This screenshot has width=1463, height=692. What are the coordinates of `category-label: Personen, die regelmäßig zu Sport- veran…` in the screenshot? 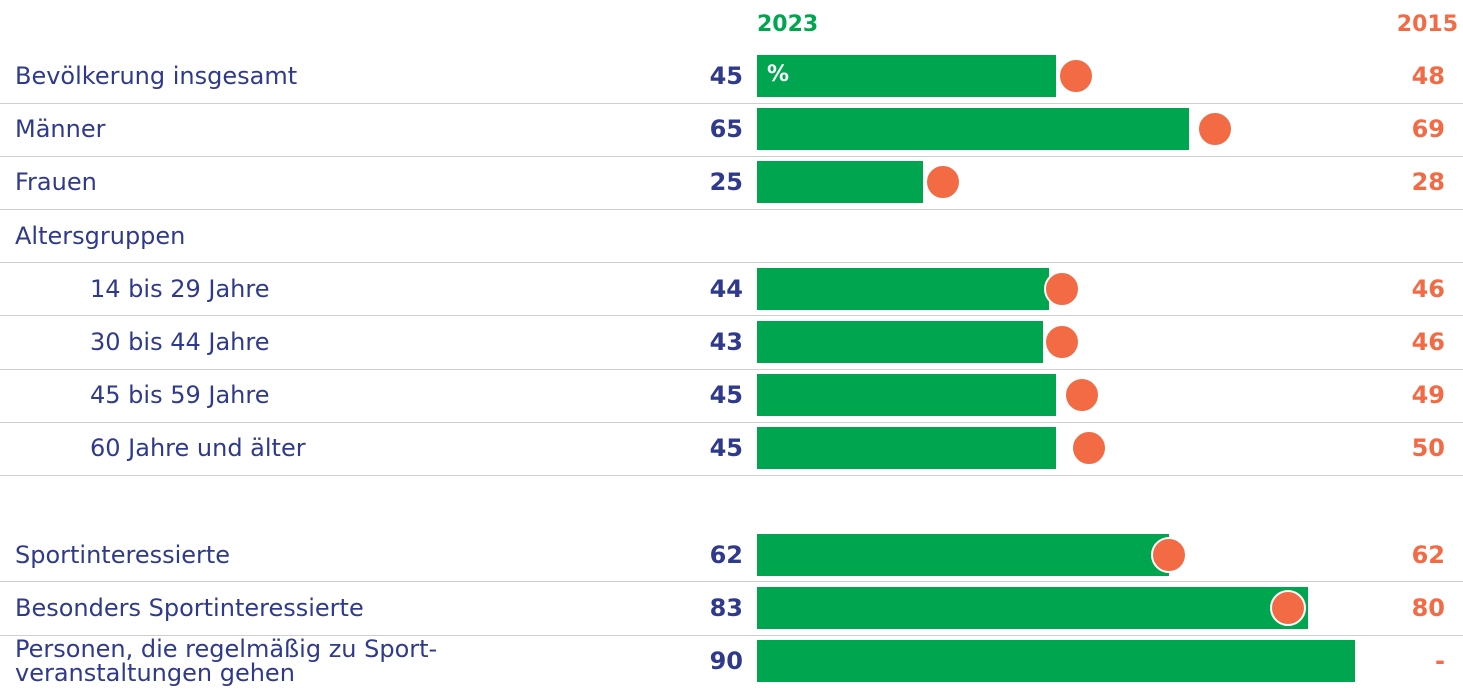 It's located at (226, 661).